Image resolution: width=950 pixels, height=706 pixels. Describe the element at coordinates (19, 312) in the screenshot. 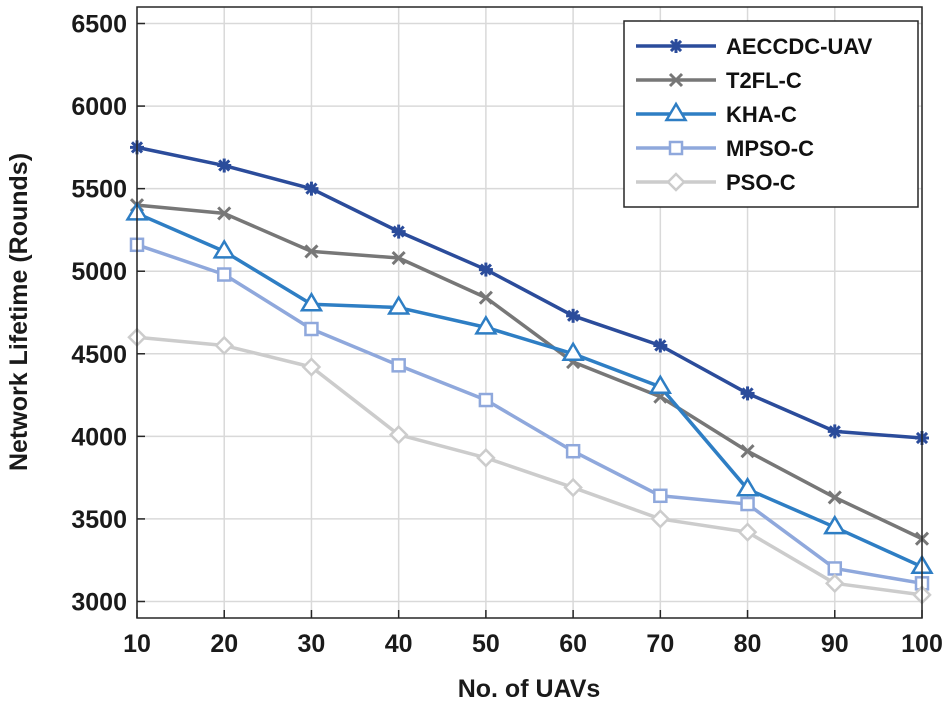

I see `y-axis-label: Network Lifetime (Rounds)` at that location.